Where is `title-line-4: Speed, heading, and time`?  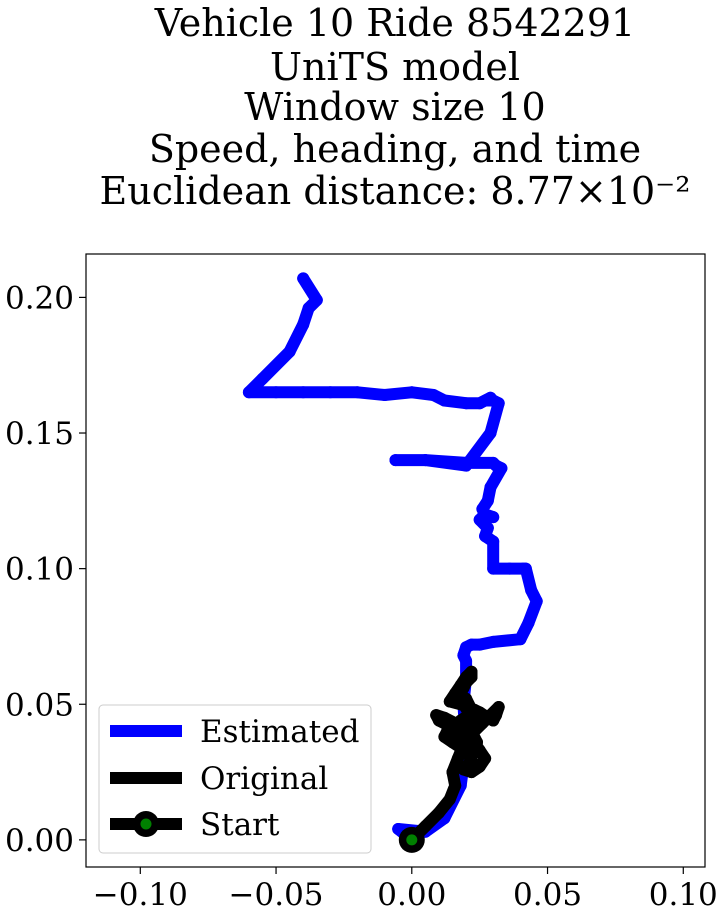
title-line-4: Speed, heading, and time is located at coordinates (395, 149).